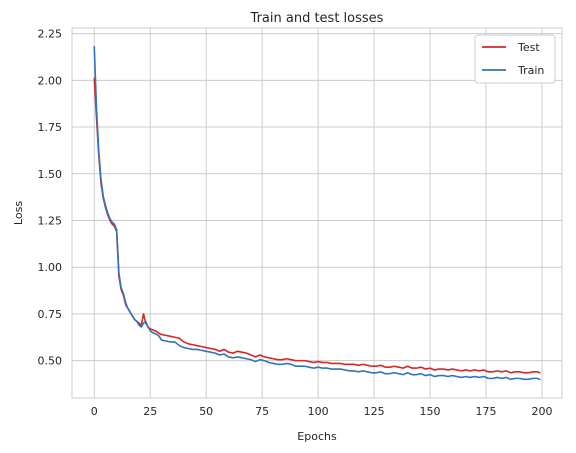  What do you see at coordinates (50, 34) in the screenshot?
I see `y-tick-label: 2.25` at bounding box center [50, 34].